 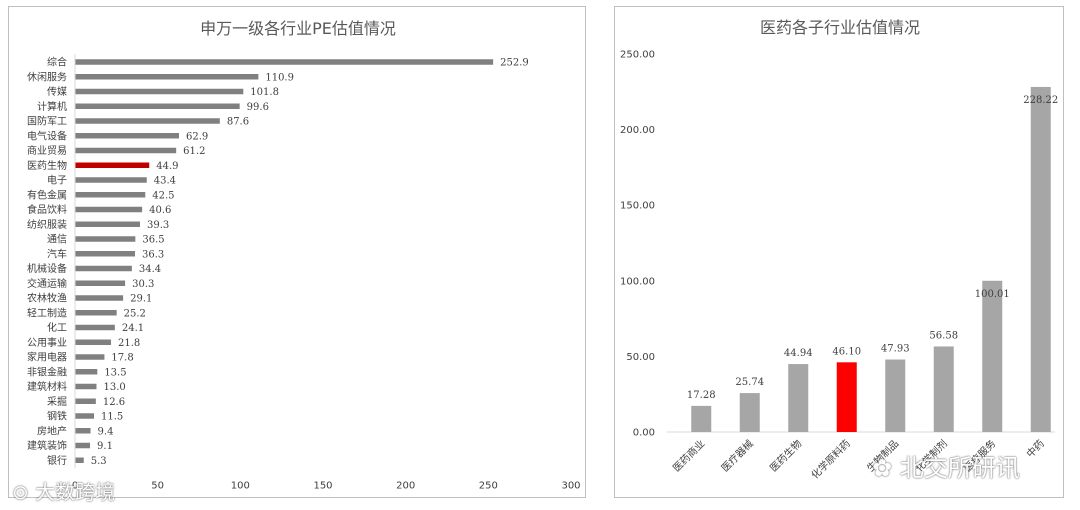 What do you see at coordinates (992, 294) in the screenshot?
I see `data-label: 100.01` at bounding box center [992, 294].